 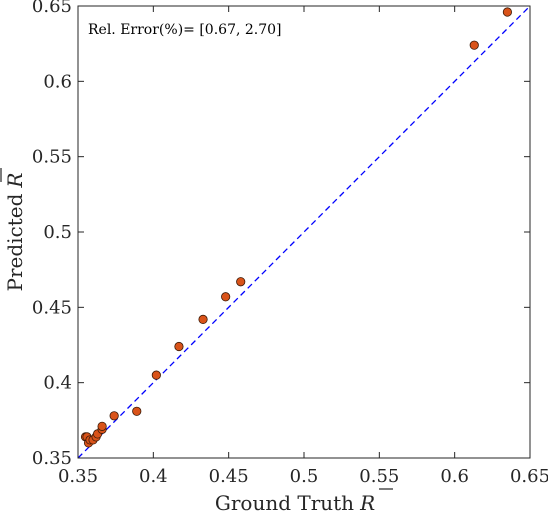 What do you see at coordinates (52, 458) in the screenshot?
I see `y-tick-label: 0.35` at bounding box center [52, 458].